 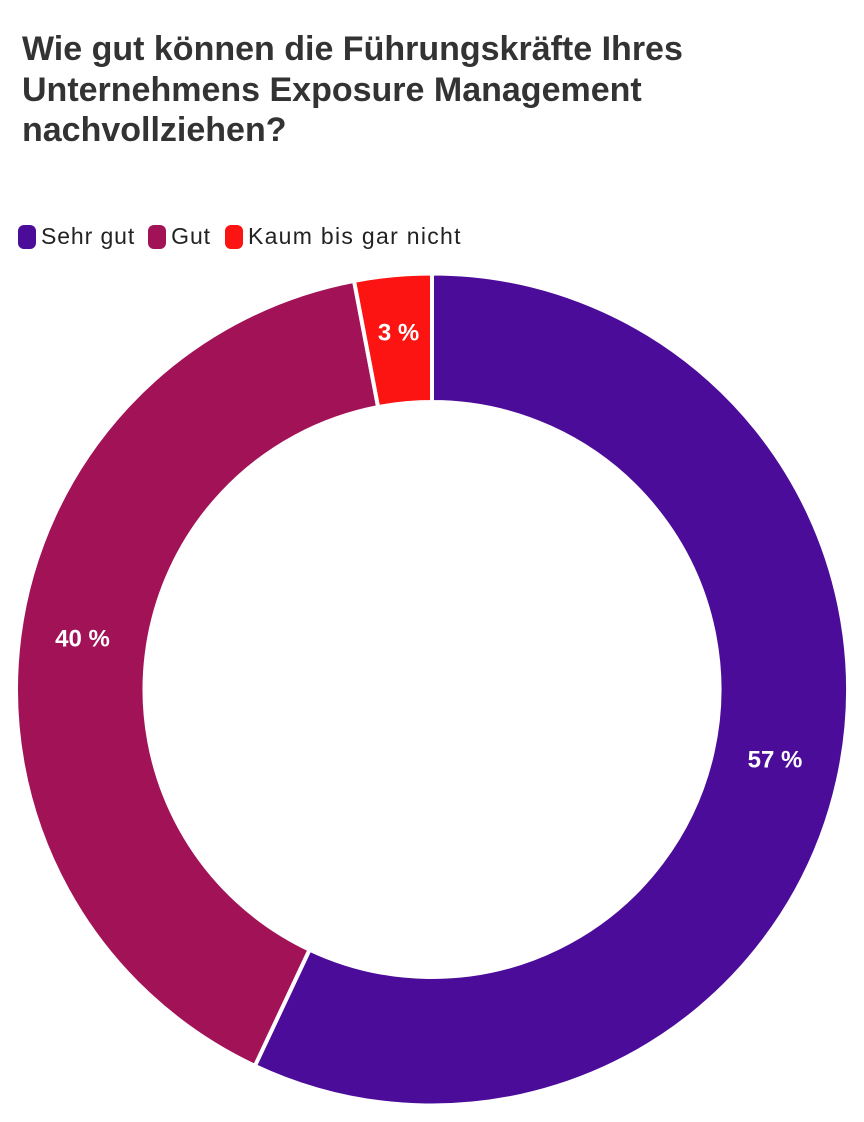 I want to click on svg-text: 57 %, so click(x=775, y=760).